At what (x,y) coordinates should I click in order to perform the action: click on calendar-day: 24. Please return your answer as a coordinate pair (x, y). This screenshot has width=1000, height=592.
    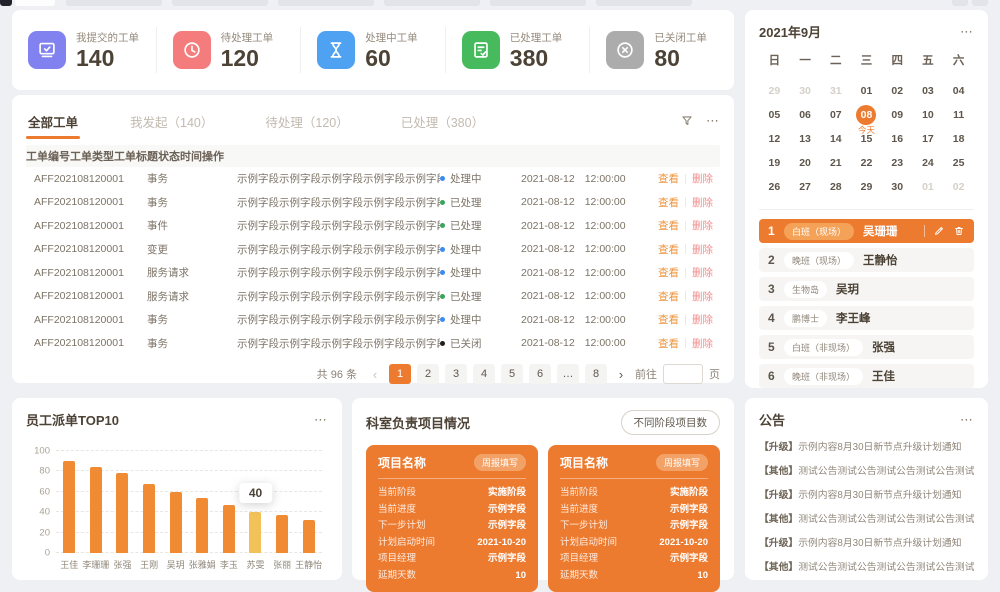
    Looking at the image, I should click on (928, 163).